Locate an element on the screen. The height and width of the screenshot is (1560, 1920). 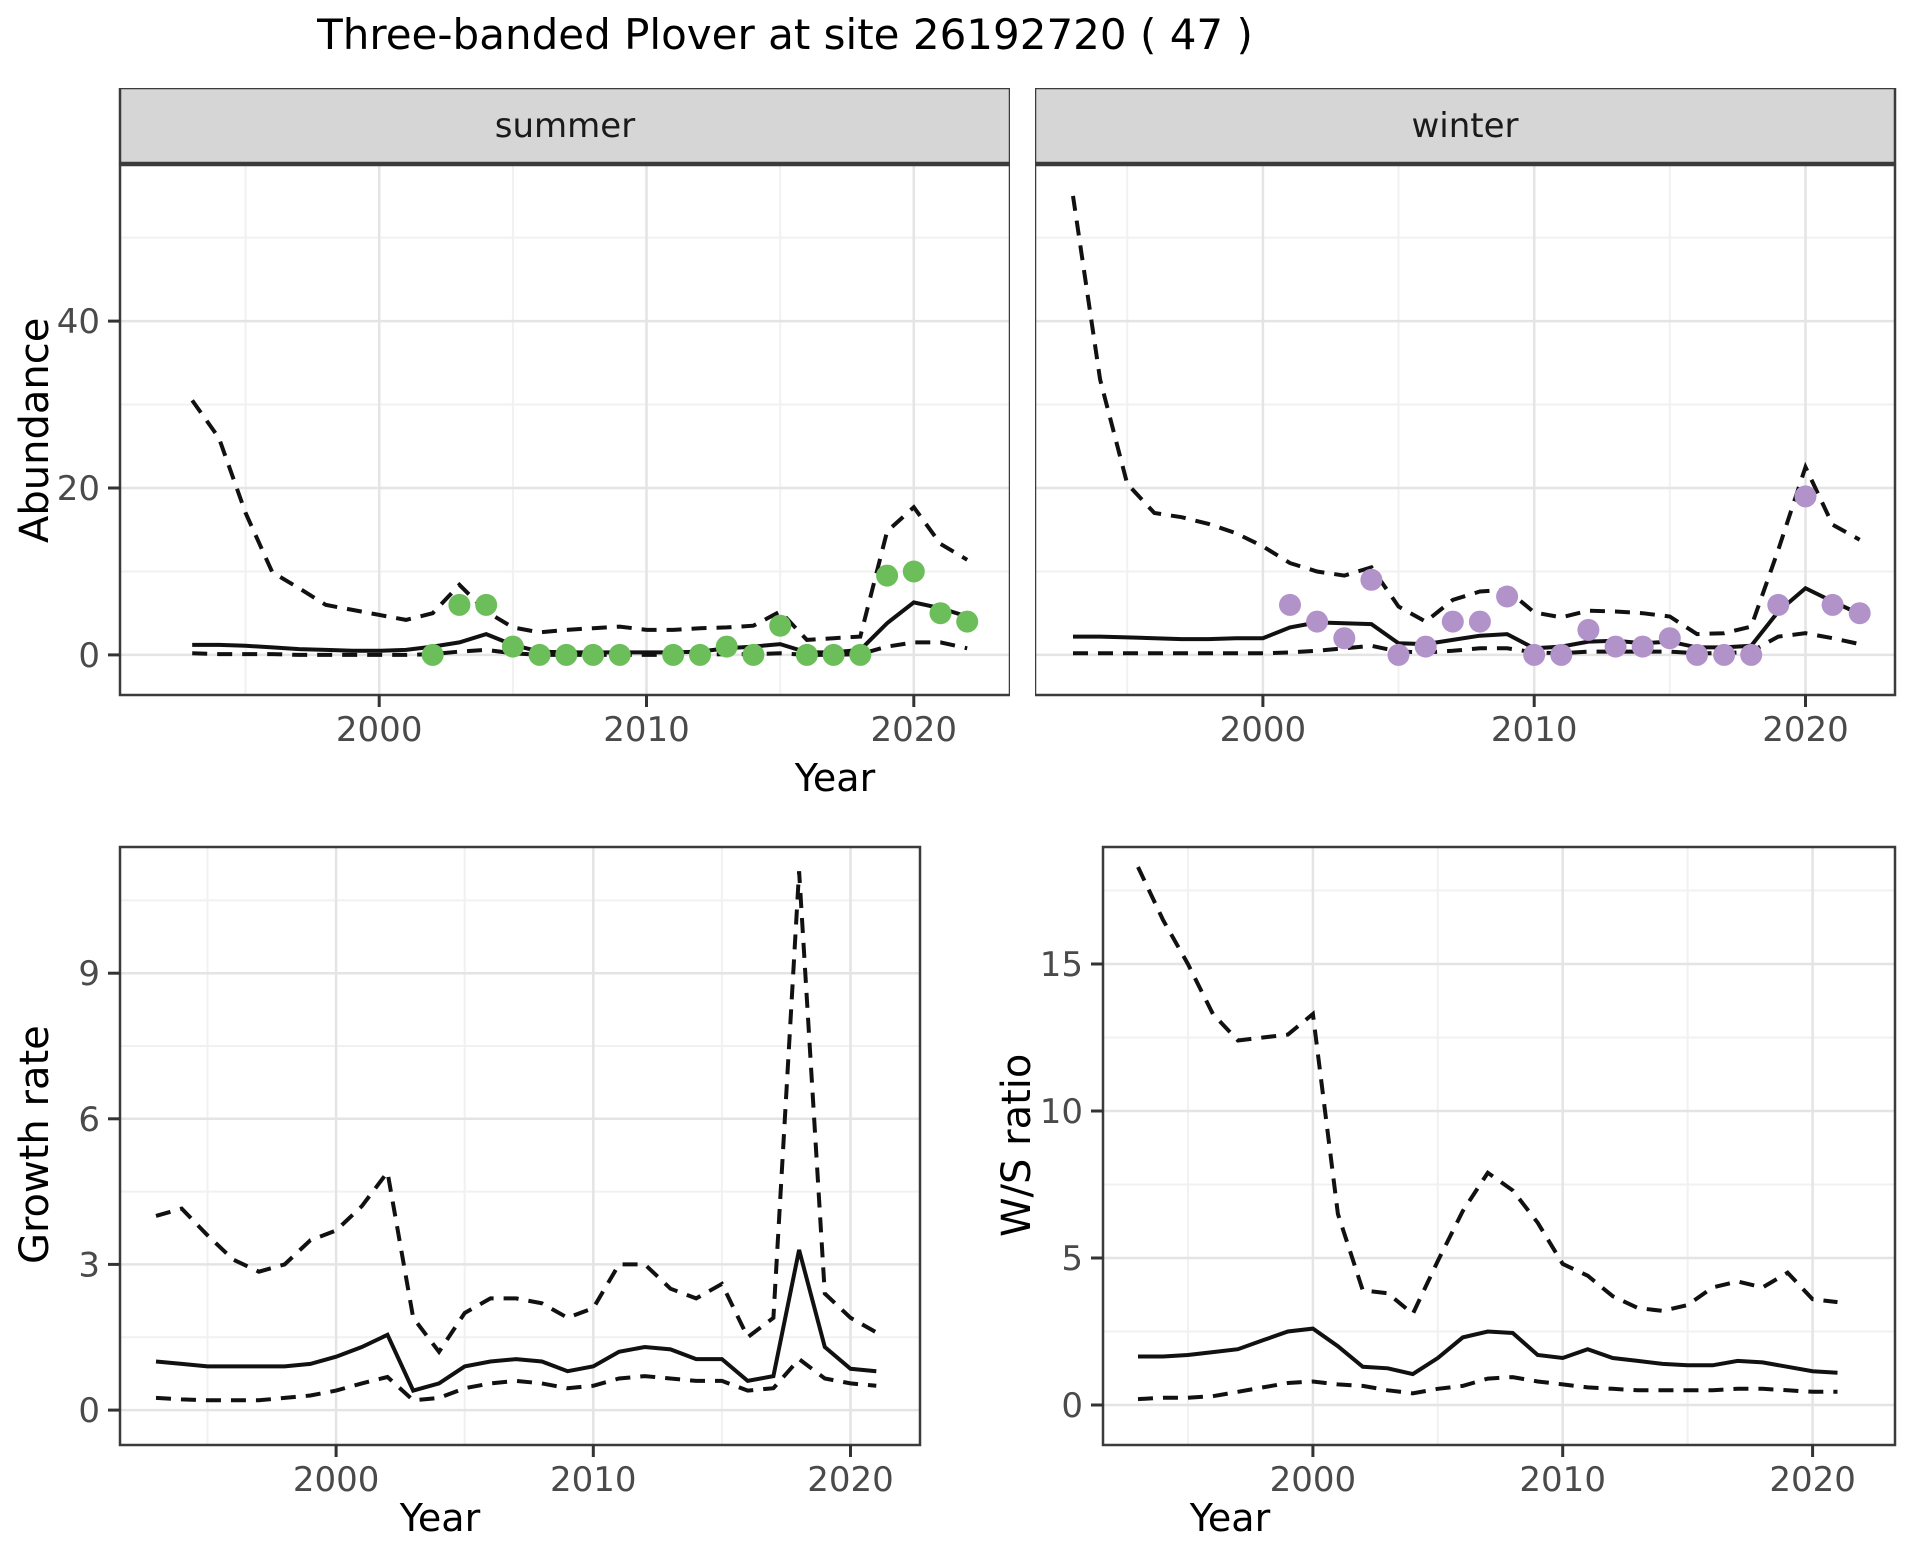
y-tick-label: 3 is located at coordinates (89, 1265).